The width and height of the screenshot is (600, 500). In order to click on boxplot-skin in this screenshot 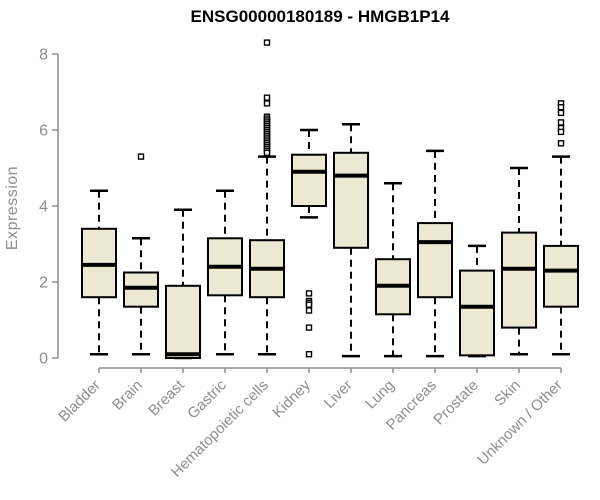, I will do `click(519, 261)`.